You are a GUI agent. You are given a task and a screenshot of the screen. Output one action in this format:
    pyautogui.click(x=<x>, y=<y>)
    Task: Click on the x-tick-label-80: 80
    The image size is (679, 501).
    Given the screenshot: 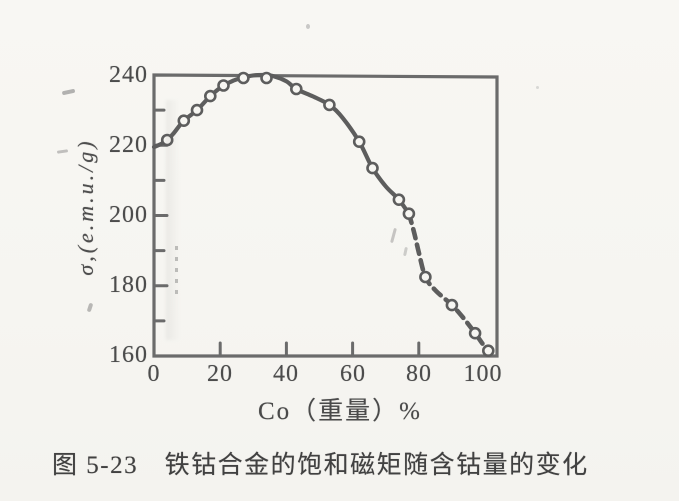 What is the action you would take?
    pyautogui.click(x=419, y=374)
    